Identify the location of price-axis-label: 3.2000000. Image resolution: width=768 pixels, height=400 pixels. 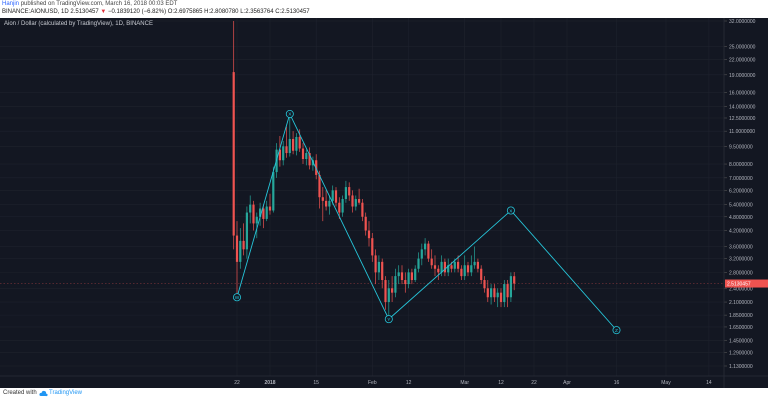
(741, 260).